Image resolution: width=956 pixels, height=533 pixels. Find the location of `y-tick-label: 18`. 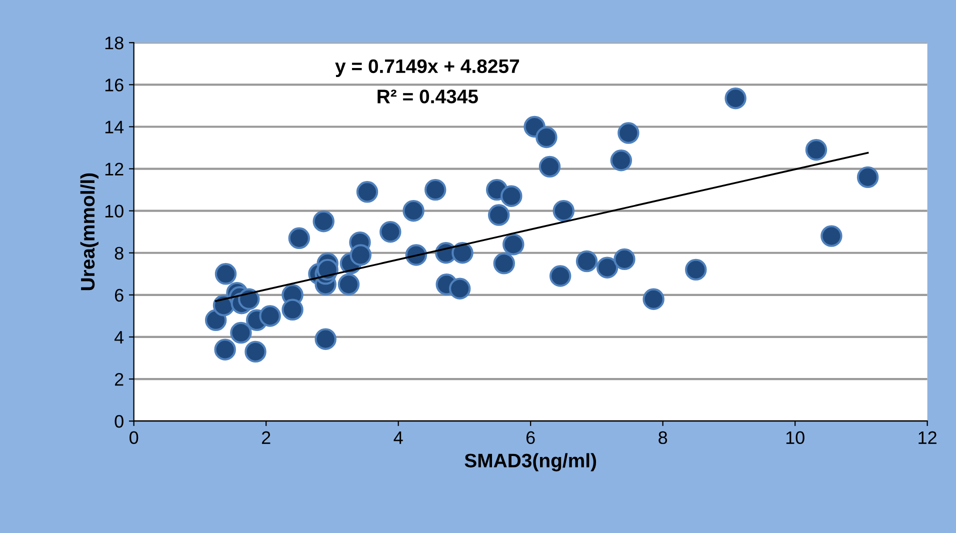

y-tick-label: 18 is located at coordinates (114, 43).